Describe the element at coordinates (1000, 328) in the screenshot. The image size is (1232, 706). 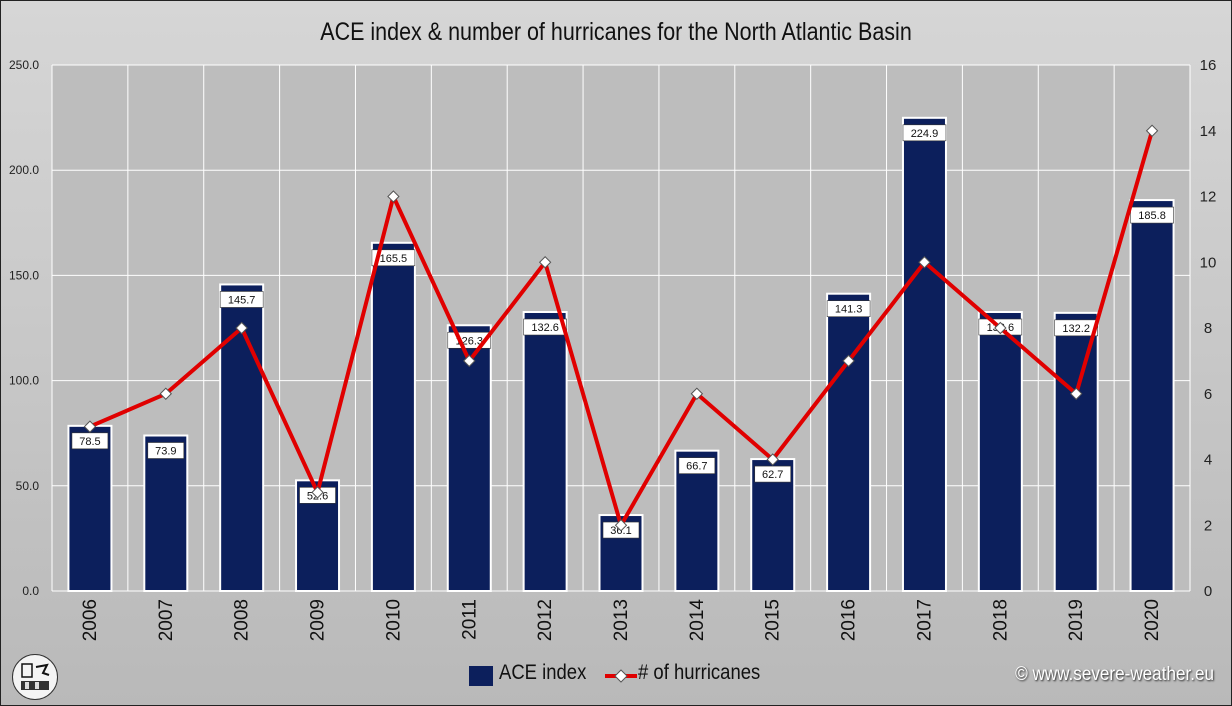
I see `hurricane-marker-2018` at that location.